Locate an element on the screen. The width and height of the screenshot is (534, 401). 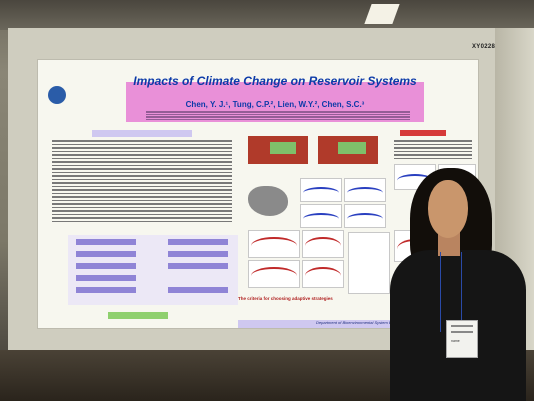
person-face is located at coordinates (448, 209).